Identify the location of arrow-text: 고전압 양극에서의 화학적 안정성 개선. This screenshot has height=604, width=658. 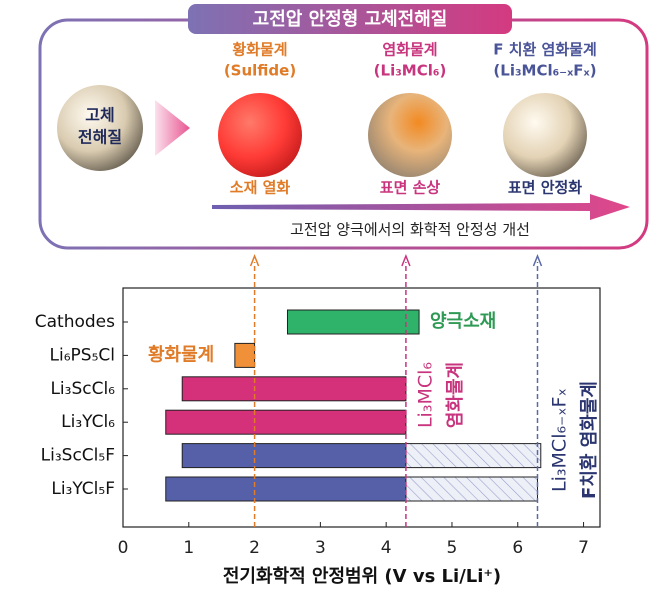
(410, 230).